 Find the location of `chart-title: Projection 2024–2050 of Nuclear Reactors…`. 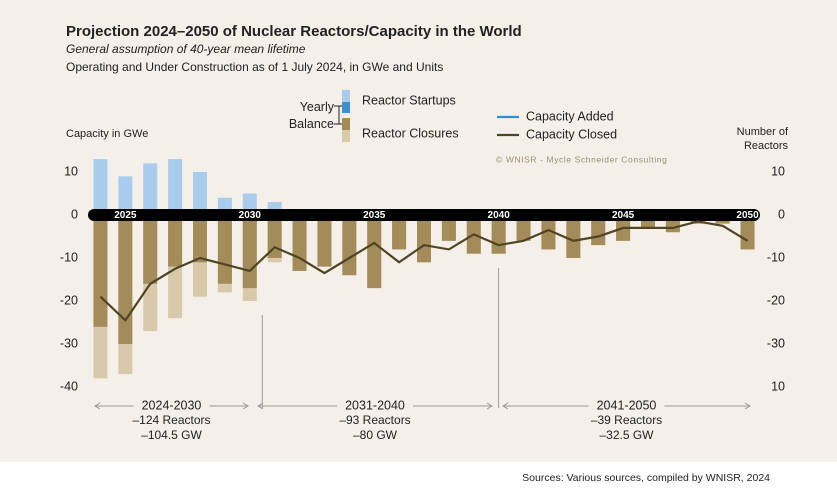

chart-title: Projection 2024–2050 of Nuclear Reactors… is located at coordinates (294, 31).